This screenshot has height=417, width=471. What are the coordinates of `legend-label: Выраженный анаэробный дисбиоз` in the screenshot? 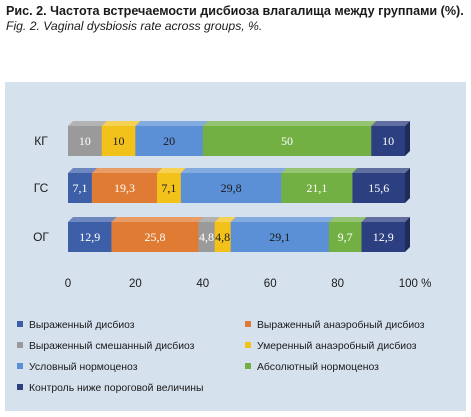 It's located at (341, 325).